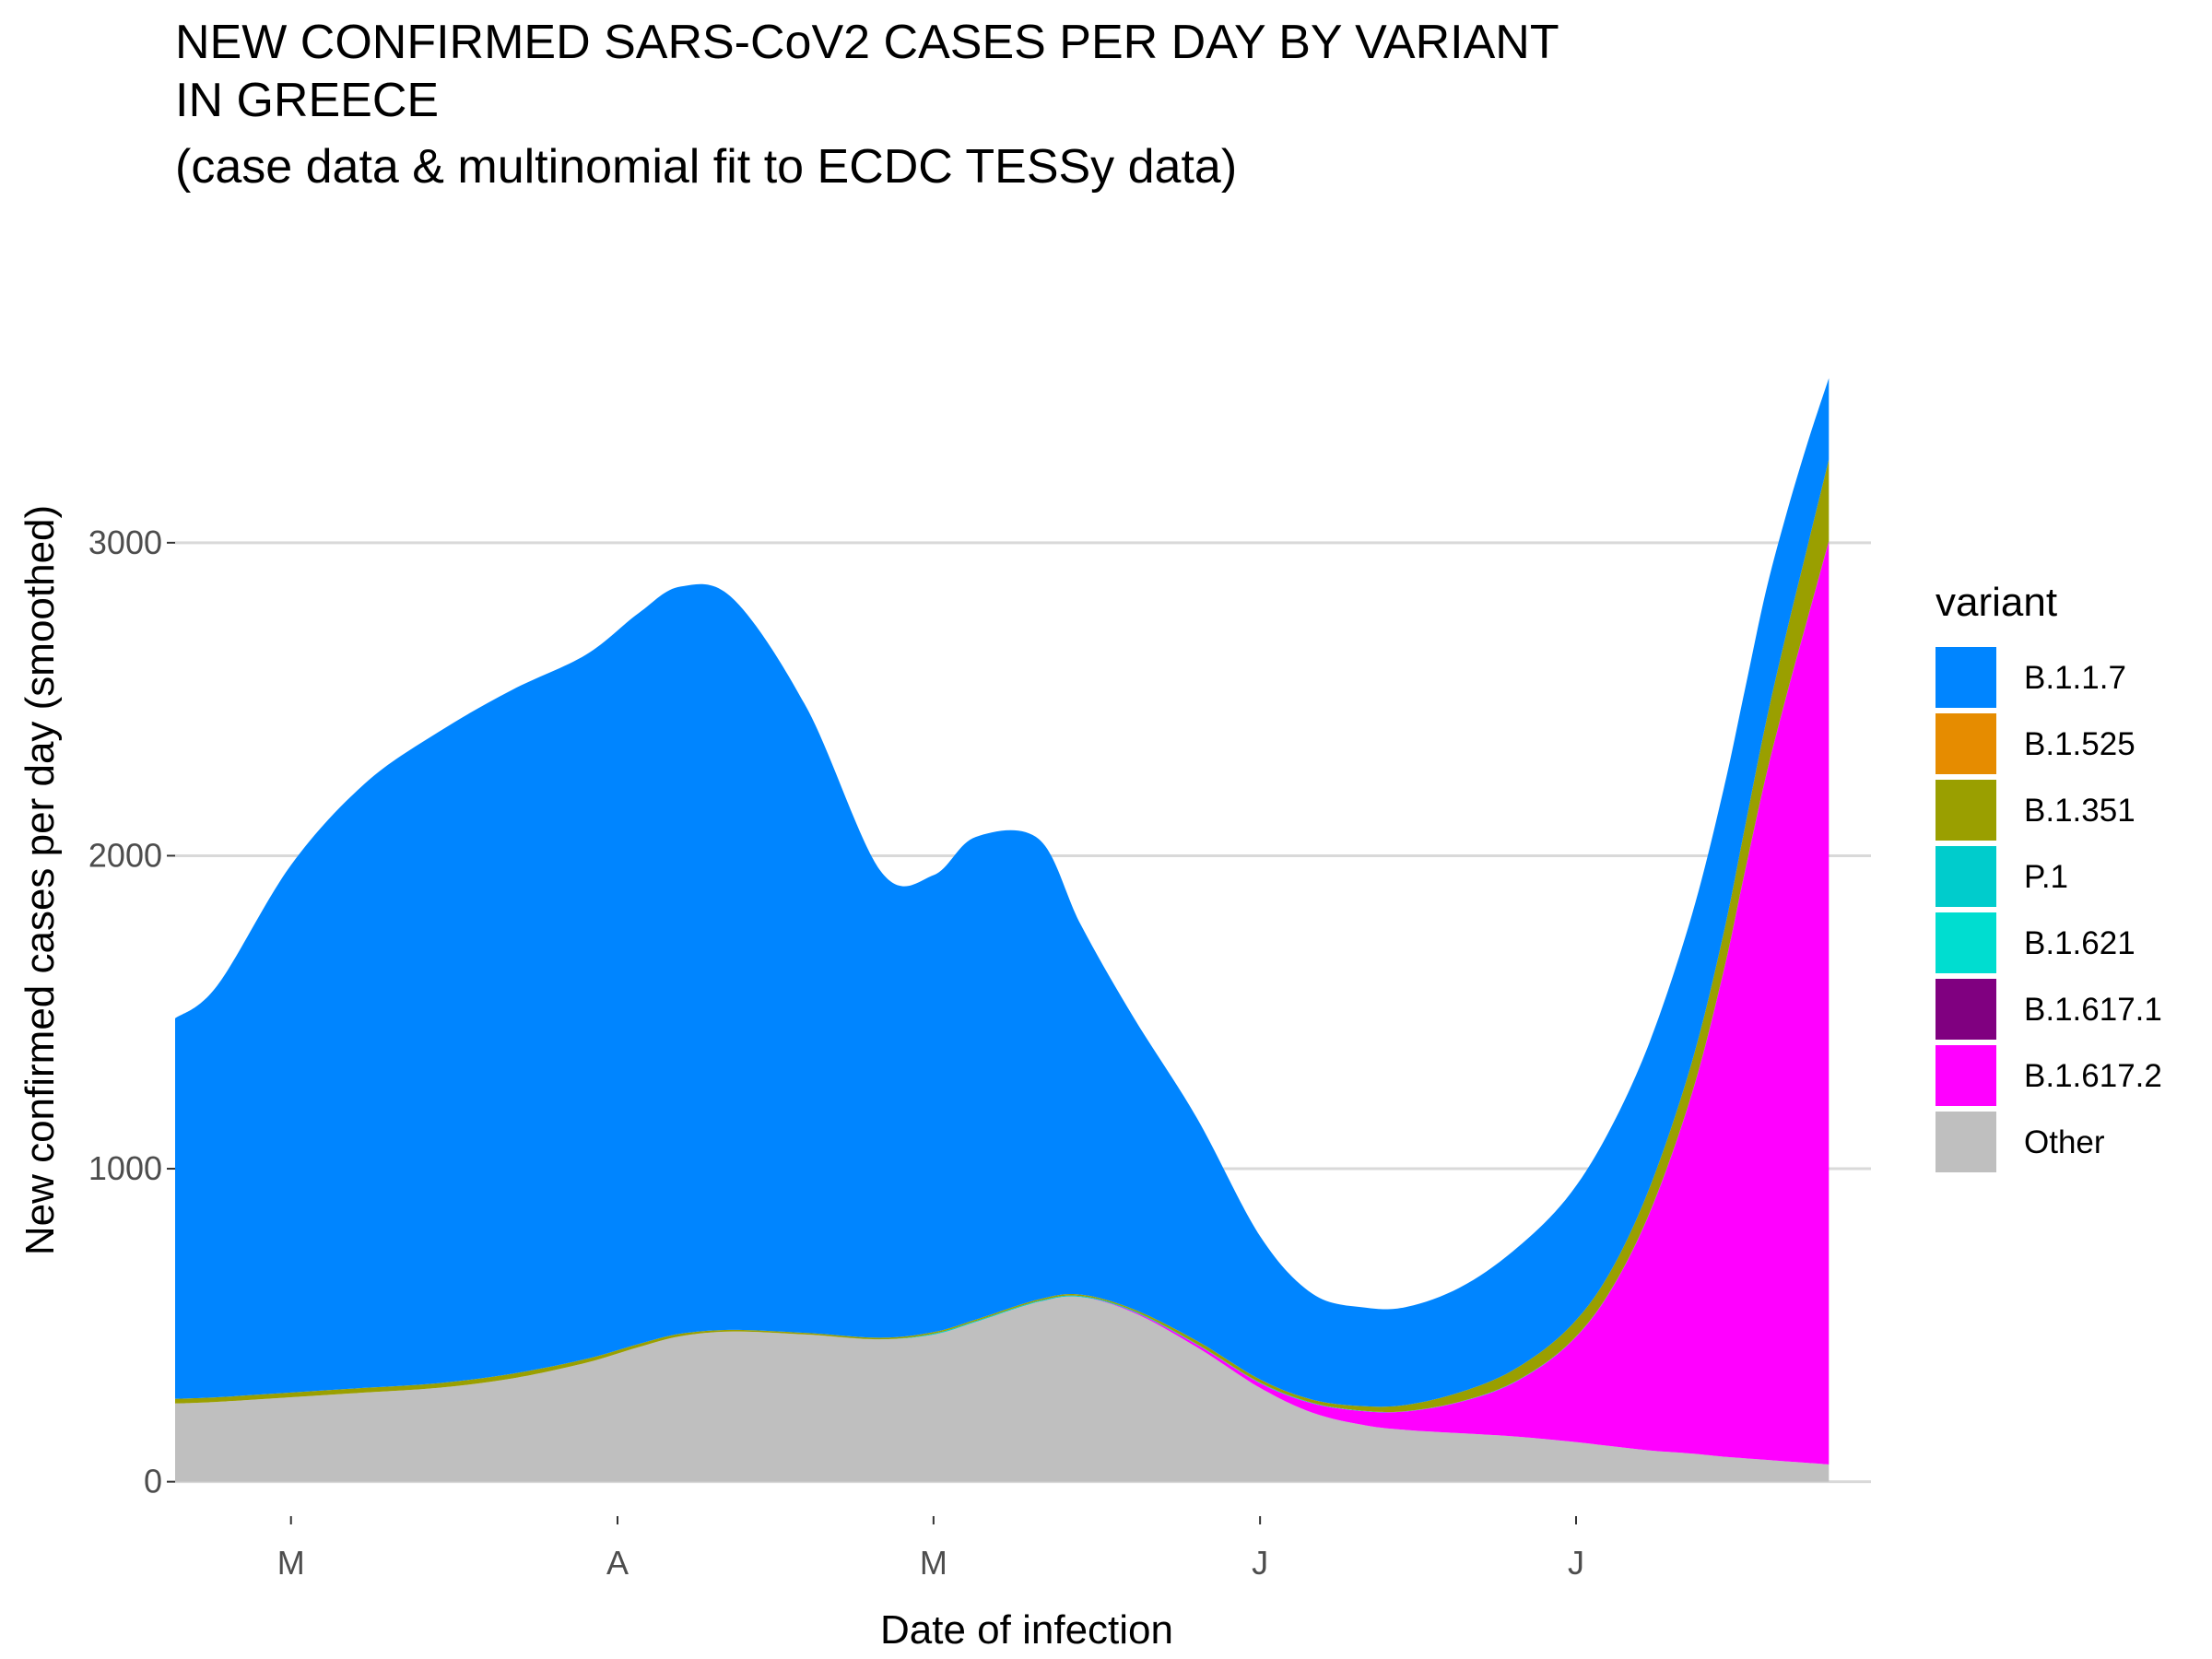 This screenshot has width=2212, height=1659. I want to click on y-tick-label: 2000, so click(125, 855).